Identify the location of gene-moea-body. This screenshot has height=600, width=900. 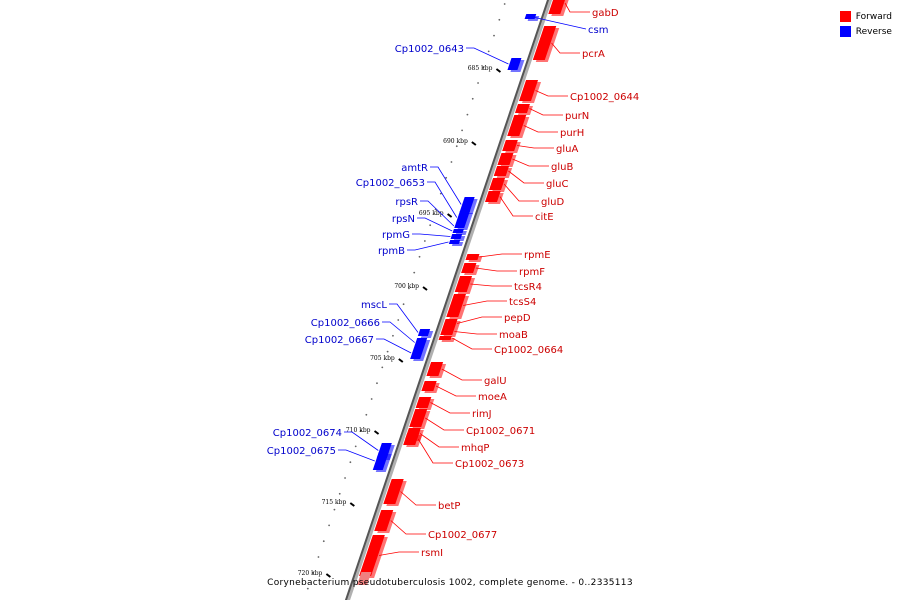
(429, 386).